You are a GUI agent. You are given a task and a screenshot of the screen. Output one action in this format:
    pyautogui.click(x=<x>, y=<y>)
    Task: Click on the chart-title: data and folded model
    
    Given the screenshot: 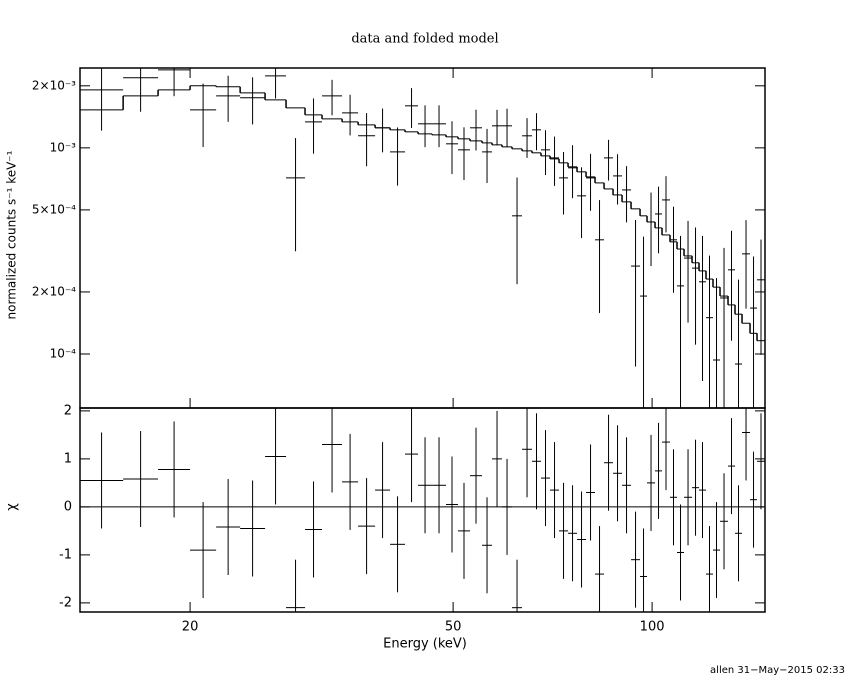 What is the action you would take?
    pyautogui.click(x=424, y=39)
    